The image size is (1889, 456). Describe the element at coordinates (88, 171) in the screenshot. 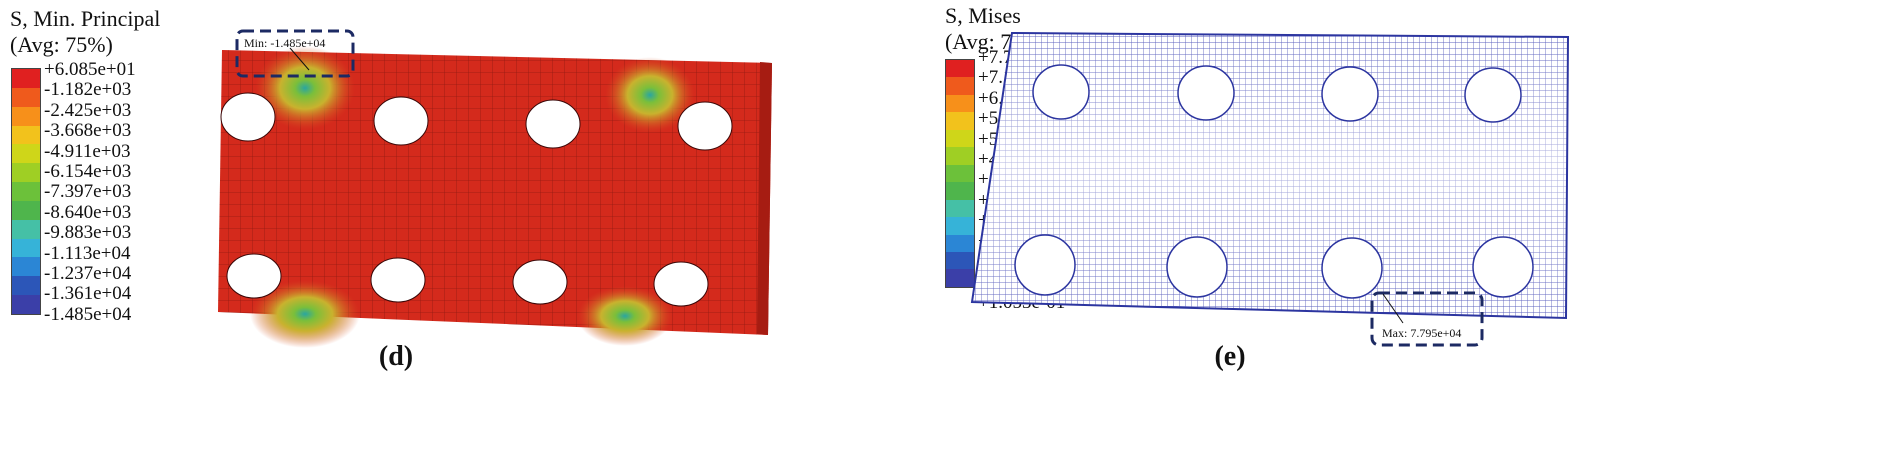

I see `legend-d-label: -6.154e+03` at that location.